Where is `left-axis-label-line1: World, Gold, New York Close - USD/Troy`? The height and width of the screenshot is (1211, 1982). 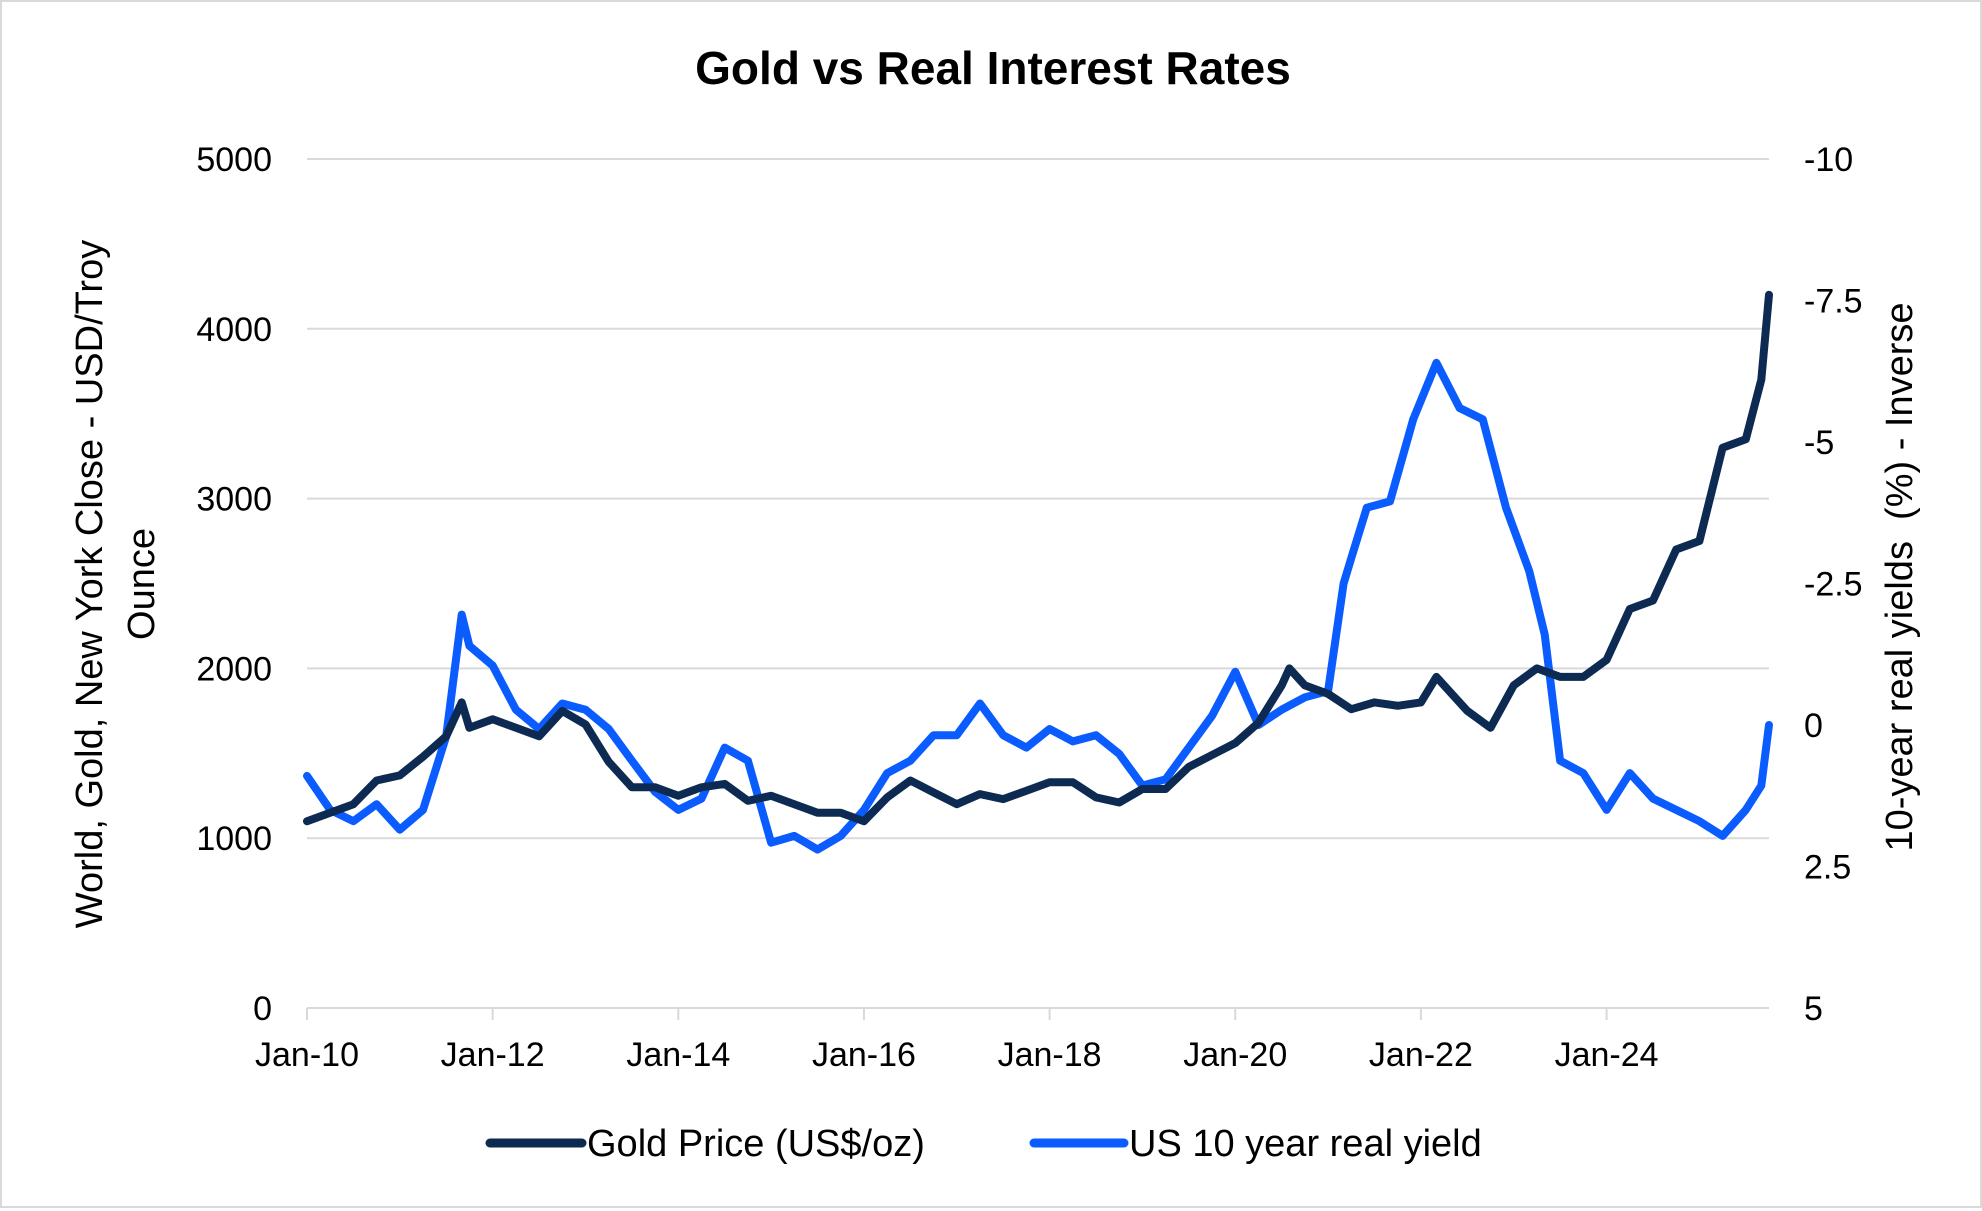 left-axis-label-line1: World, Gold, New York Close - USD/Troy is located at coordinates (90, 584).